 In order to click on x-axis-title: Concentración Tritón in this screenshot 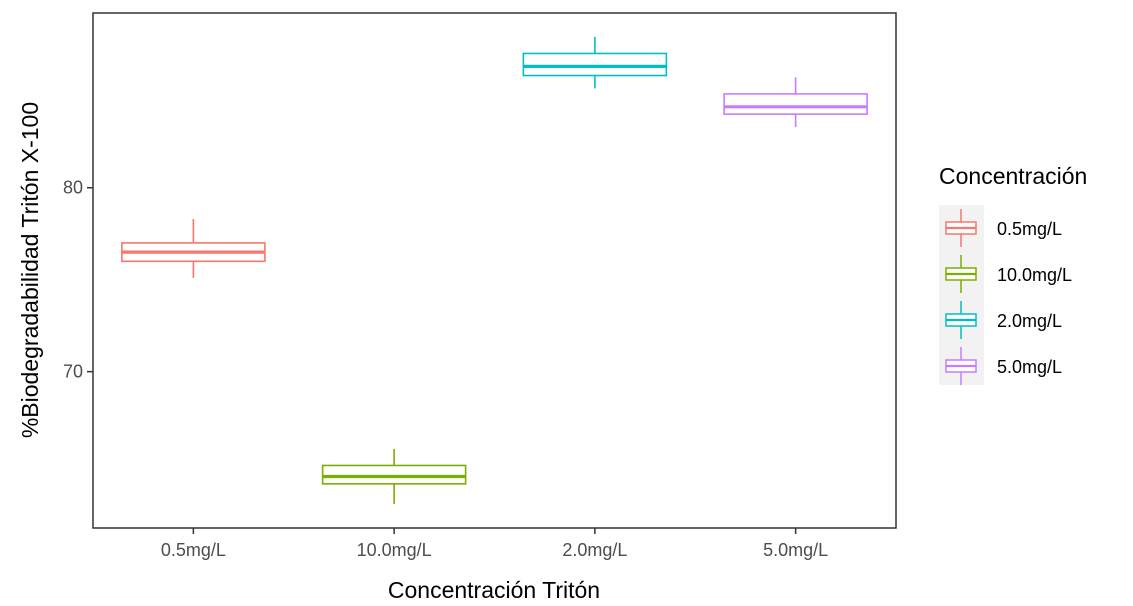, I will do `click(494, 590)`.